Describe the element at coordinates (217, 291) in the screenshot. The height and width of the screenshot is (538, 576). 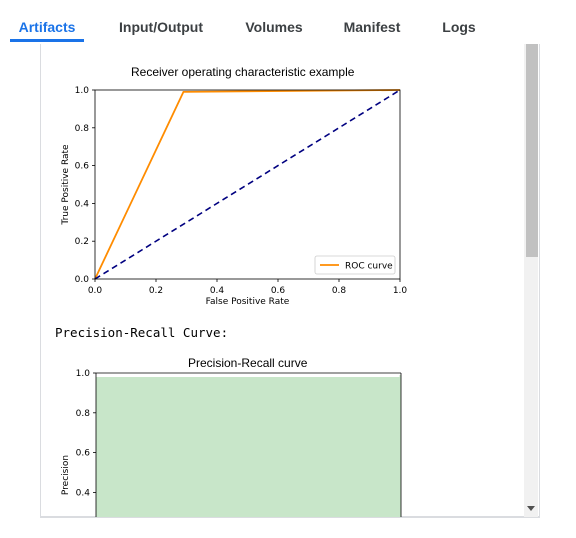
I see `x-tick-label: 0.4` at that location.